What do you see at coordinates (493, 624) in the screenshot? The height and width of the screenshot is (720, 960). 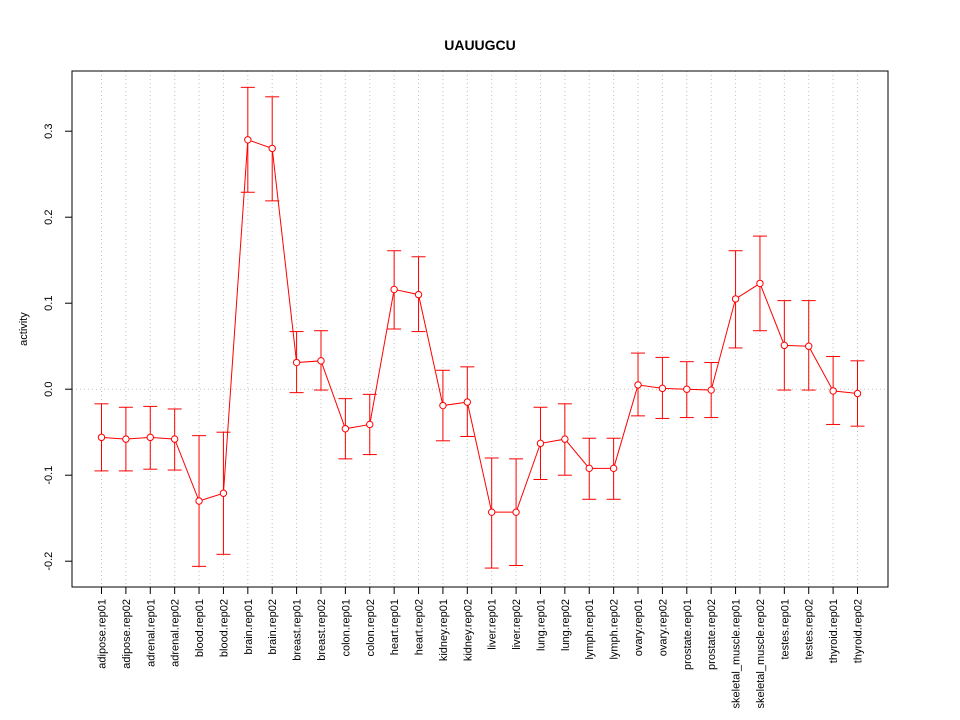 I see `x-tick-label: liver.rep01` at bounding box center [493, 624].